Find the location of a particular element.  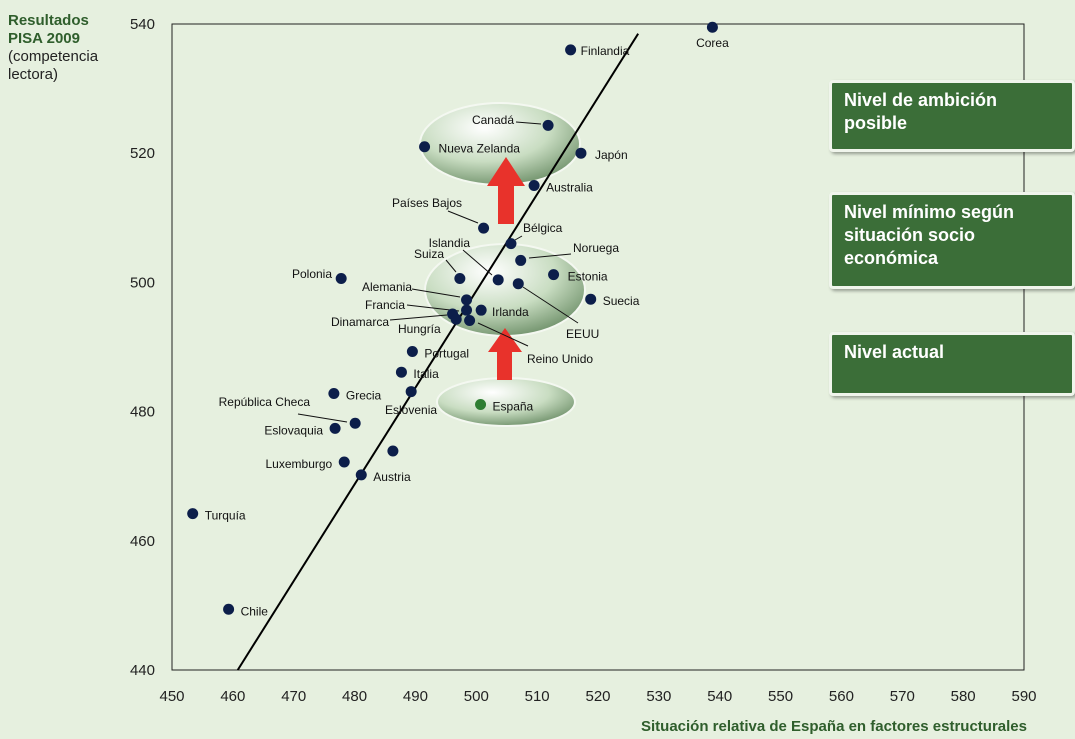

point-label: EEUU is located at coordinates (582, 334).